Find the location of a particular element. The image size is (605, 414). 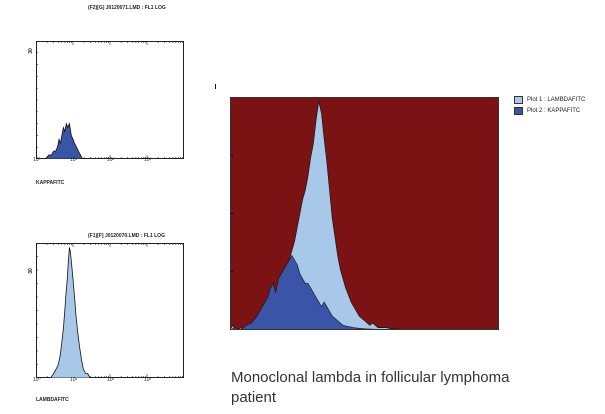

legend-label-plot2: Plot 2 : KAPPAFITC is located at coordinates (554, 111).